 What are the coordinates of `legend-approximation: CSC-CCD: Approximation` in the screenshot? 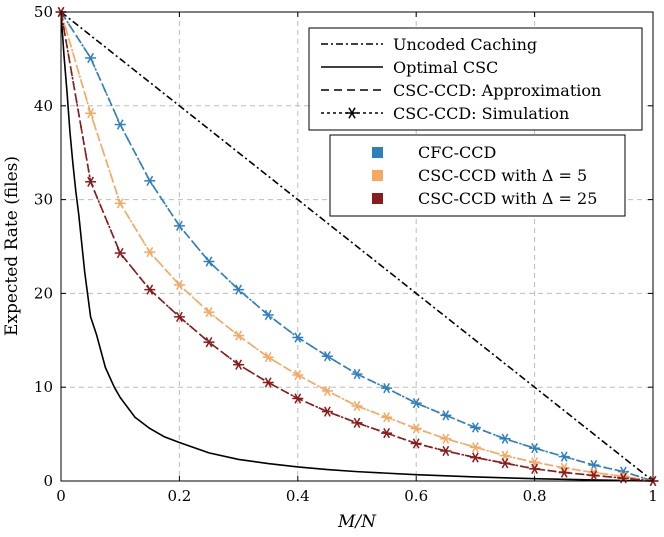 It's located at (497, 90).